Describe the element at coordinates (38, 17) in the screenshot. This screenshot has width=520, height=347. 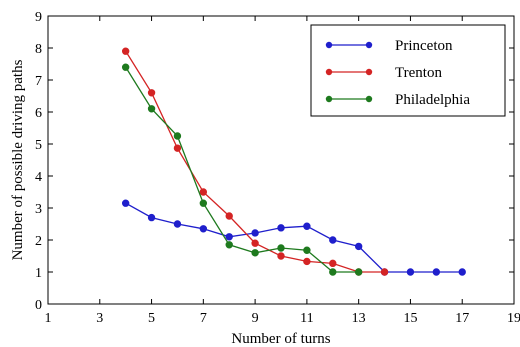
I see `y-tick-label: 9` at that location.